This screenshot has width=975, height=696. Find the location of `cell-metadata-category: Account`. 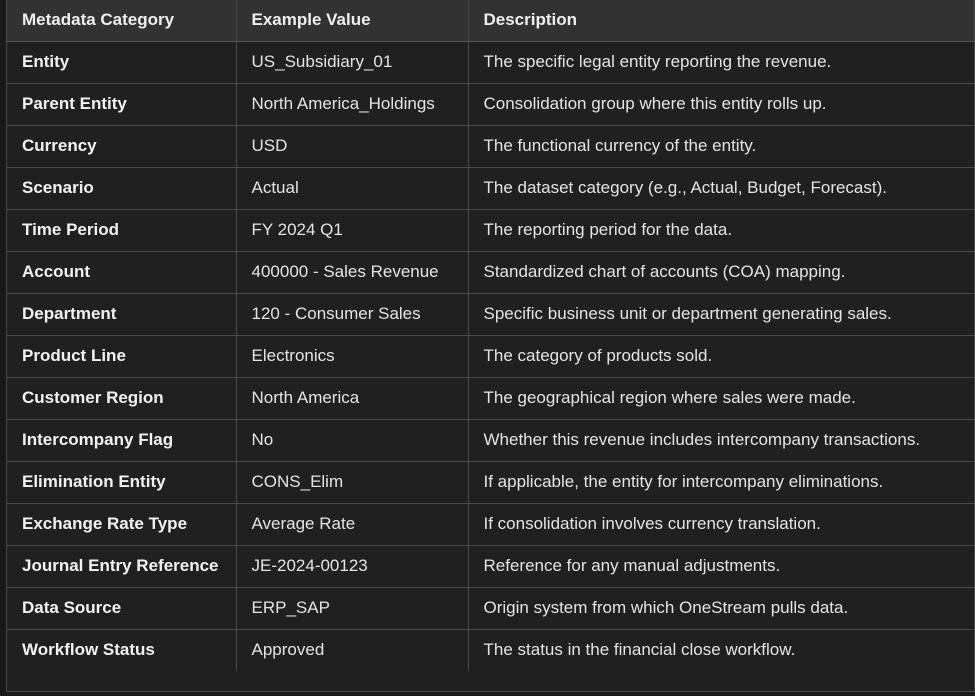

cell-metadata-category: Account is located at coordinates (122, 272).